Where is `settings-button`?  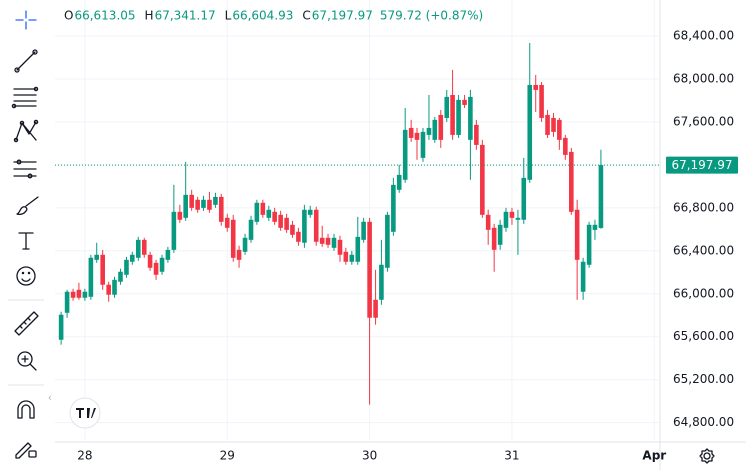
settings-button is located at coordinates (707, 456).